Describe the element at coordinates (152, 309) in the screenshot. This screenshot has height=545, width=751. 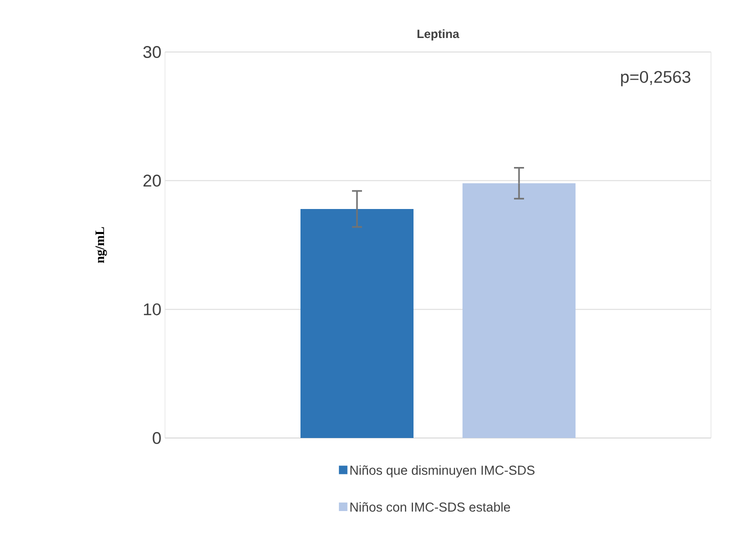
I see `y-tick-label: 10` at that location.